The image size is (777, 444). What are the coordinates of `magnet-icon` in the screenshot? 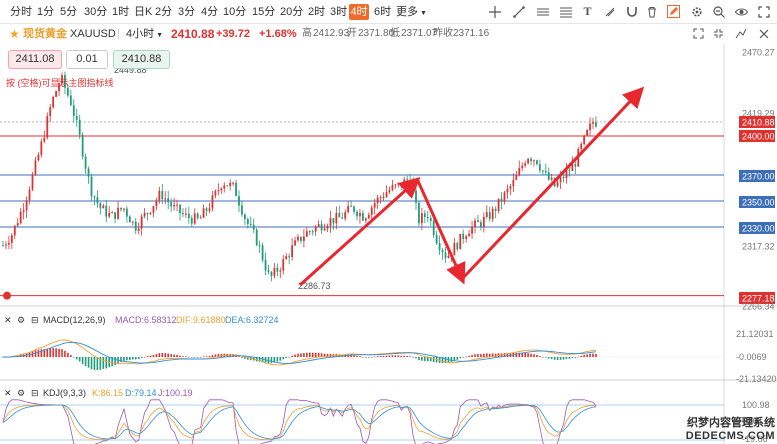 It's located at (631, 11).